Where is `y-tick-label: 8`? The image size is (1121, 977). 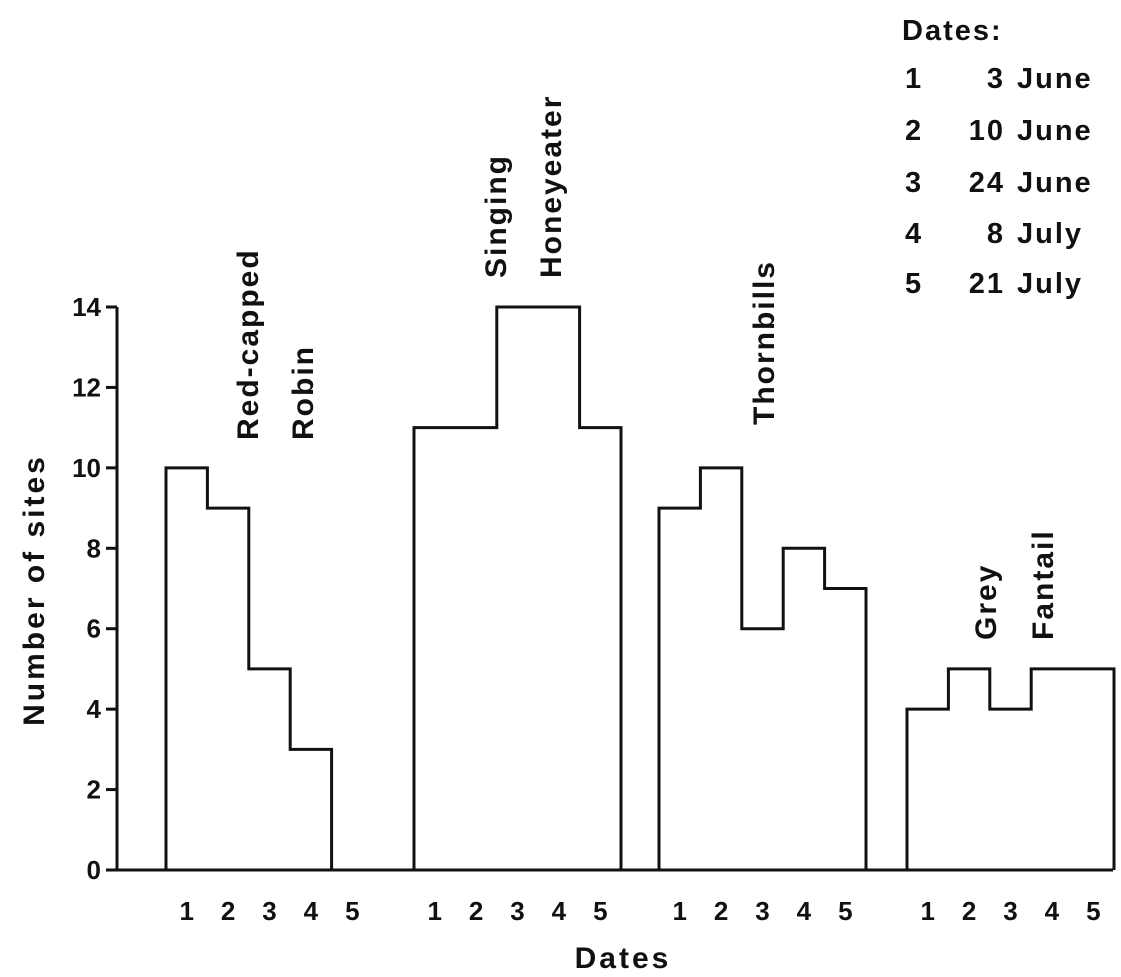
y-tick-label: 8 is located at coordinates (94, 548).